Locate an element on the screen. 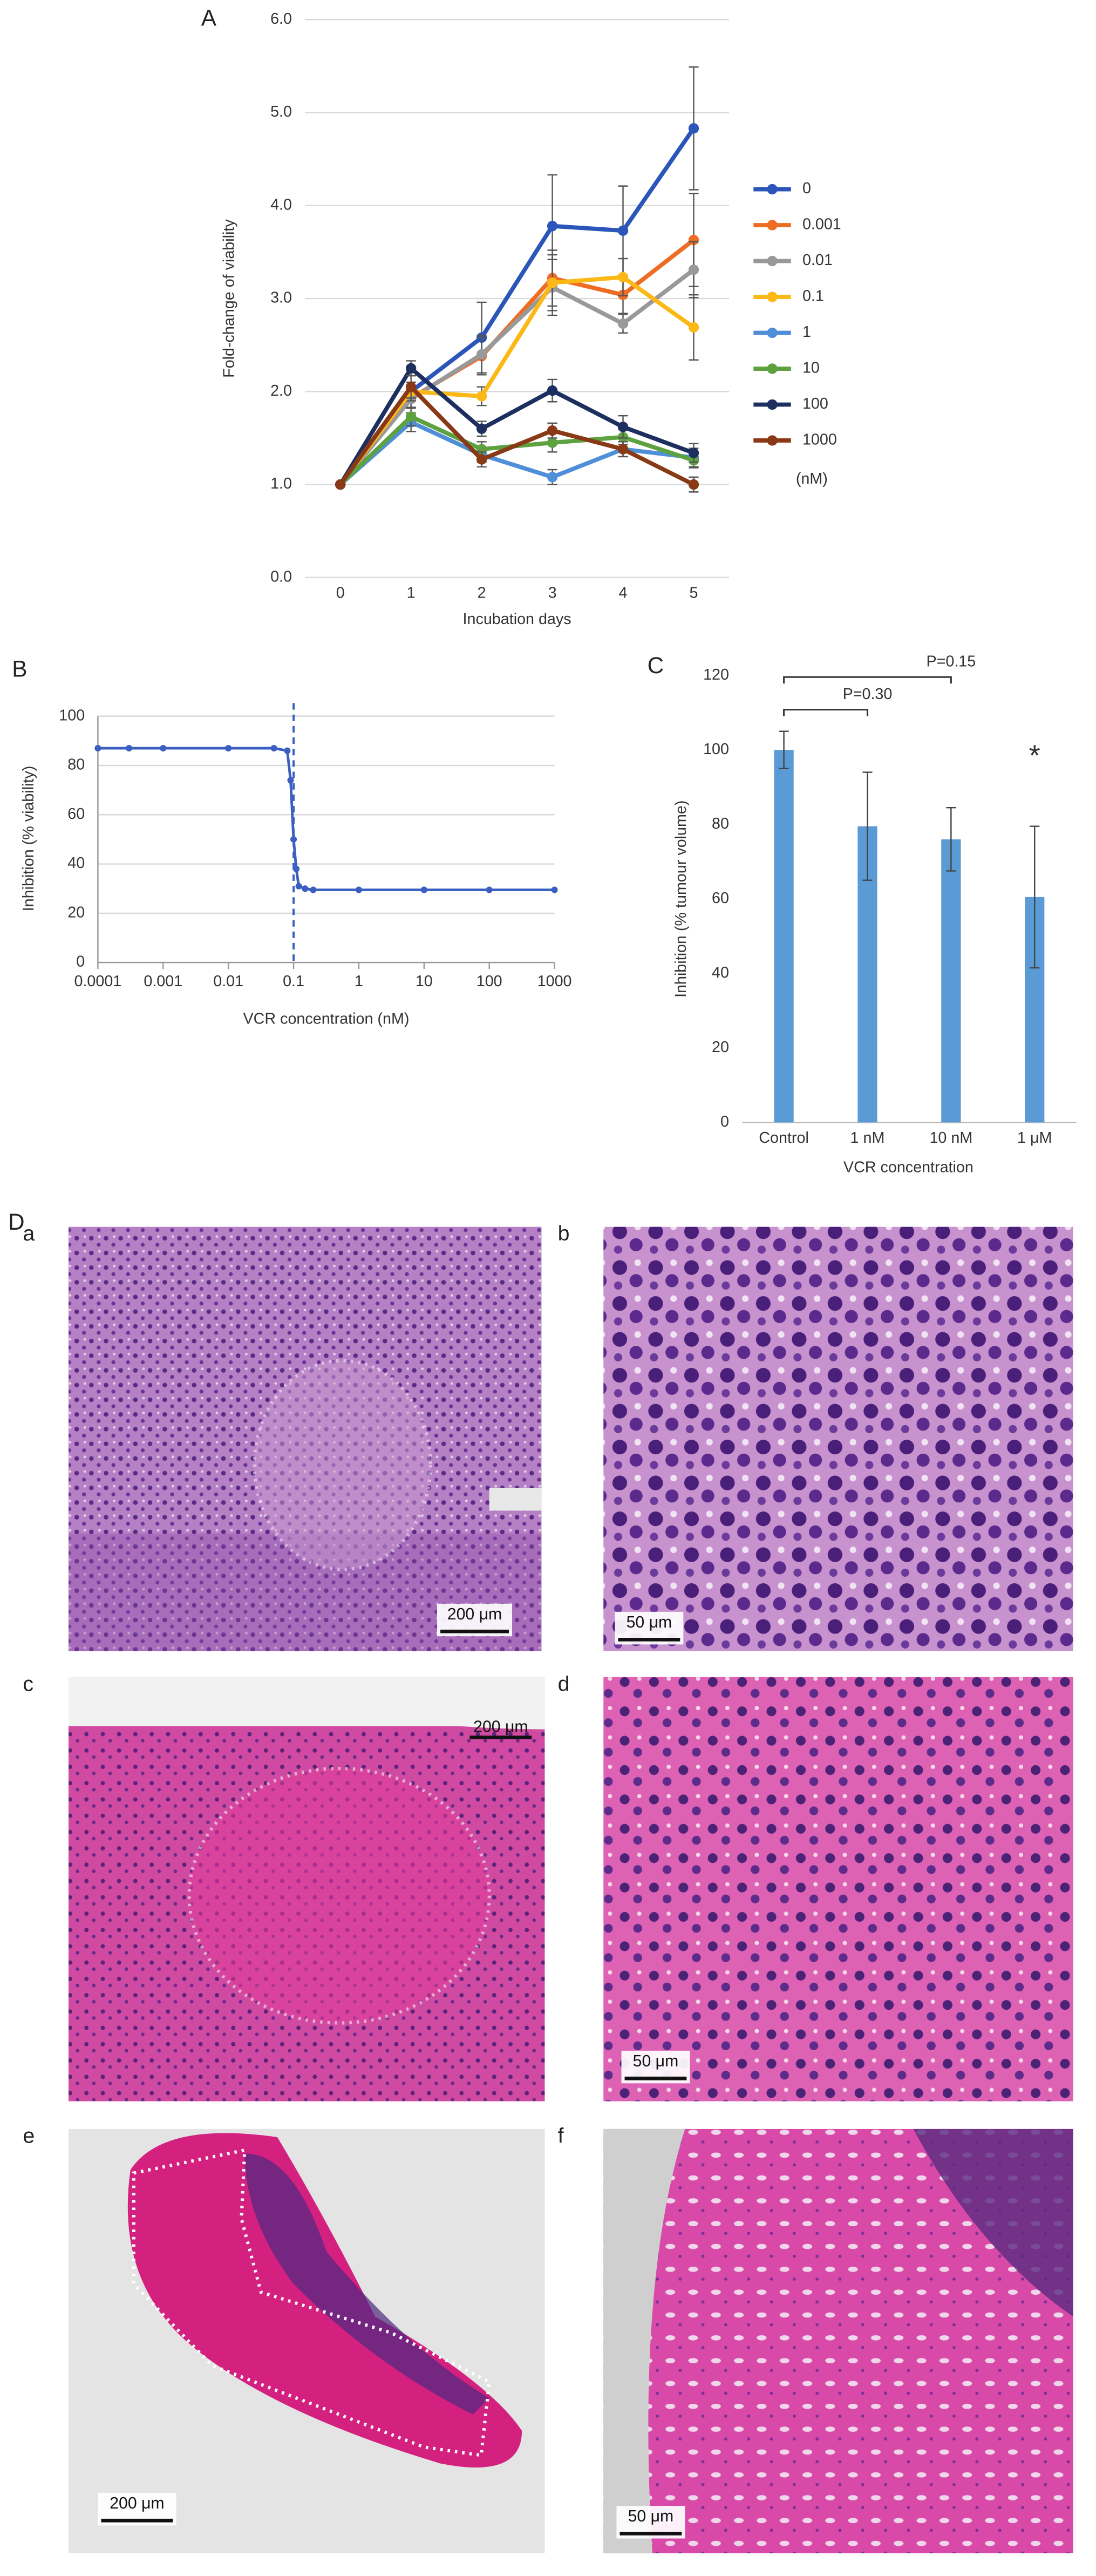  x-tick-label: 0.01 is located at coordinates (228, 981).